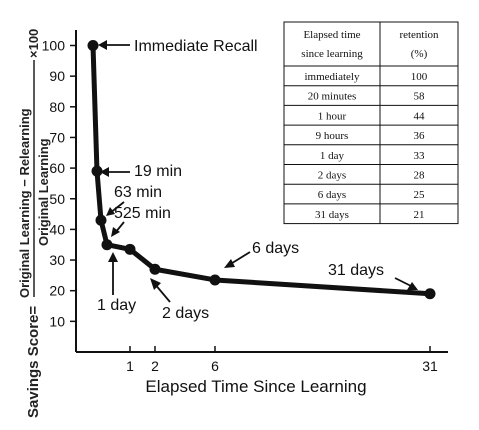 The width and height of the screenshot is (479, 430). I want to click on y-tick-label: 90, so click(57, 76).